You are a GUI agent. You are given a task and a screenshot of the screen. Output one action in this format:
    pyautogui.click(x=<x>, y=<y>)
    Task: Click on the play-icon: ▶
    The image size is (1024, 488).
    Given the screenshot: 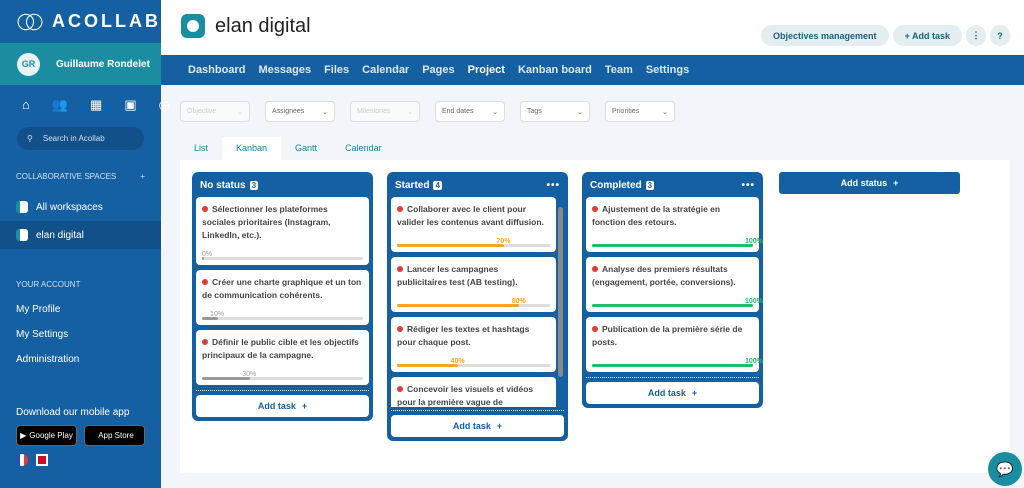 What is the action you would take?
    pyautogui.click(x=23, y=435)
    